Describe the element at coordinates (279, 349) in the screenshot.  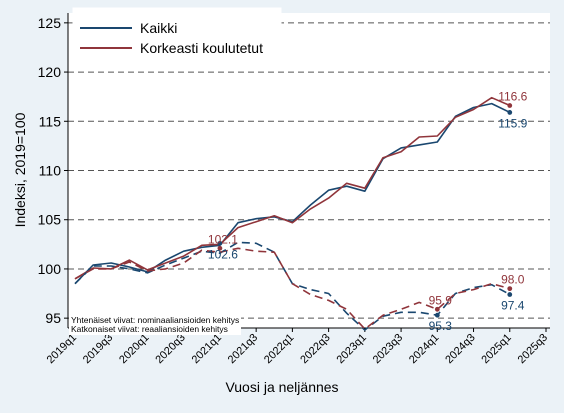
I see `x-tick-label-2022q1: 2022q1` at that location.